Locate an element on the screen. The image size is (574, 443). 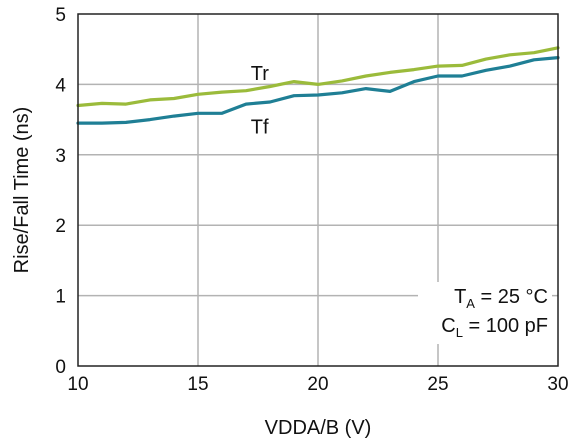
x-tick-label: 10 is located at coordinates (77, 384).